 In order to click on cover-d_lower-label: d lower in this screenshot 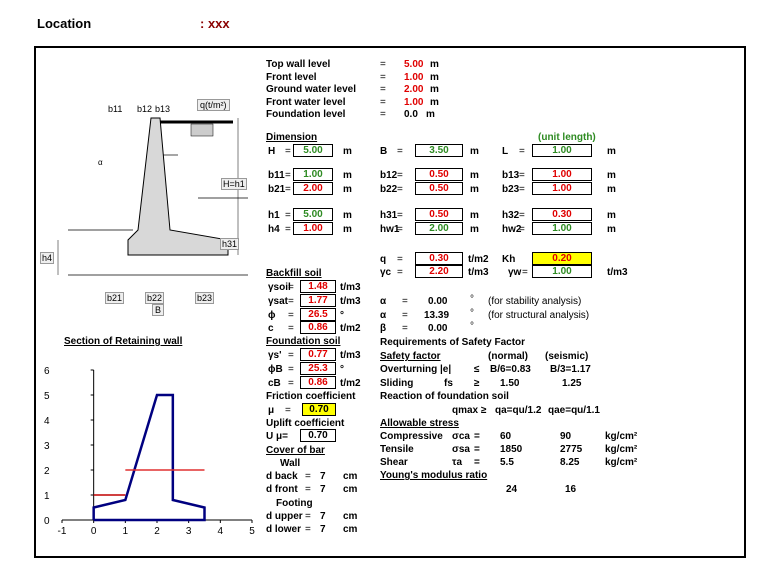, I will do `click(284, 529)`.